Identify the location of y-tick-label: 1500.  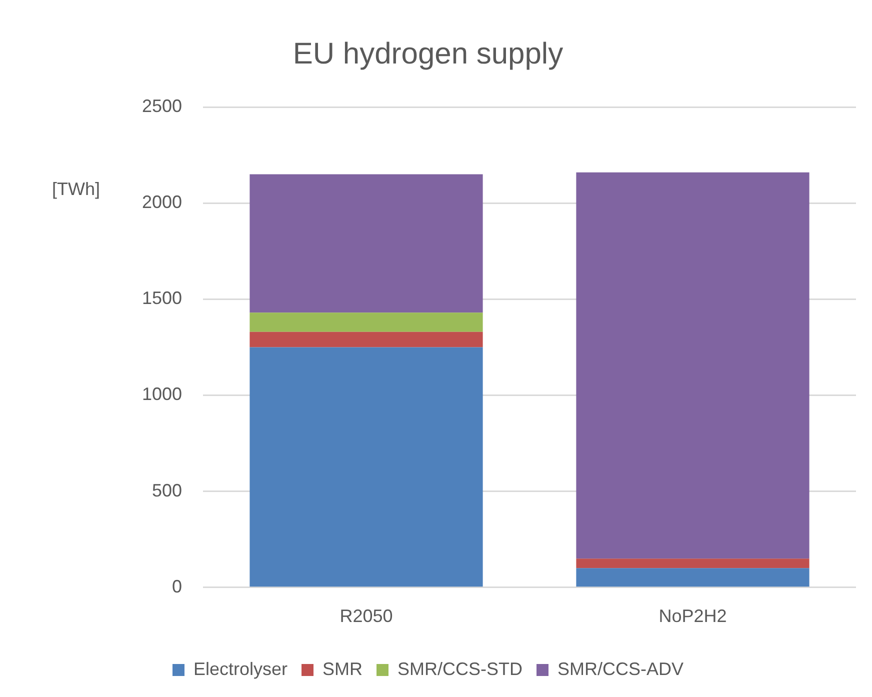
(162, 298).